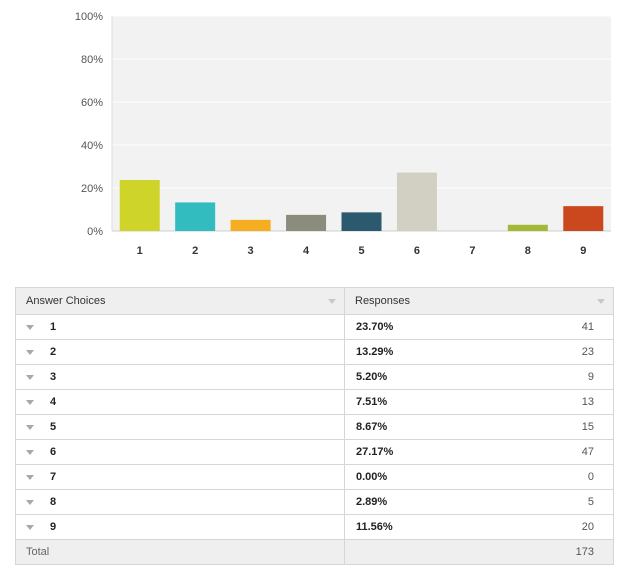 Image resolution: width=628 pixels, height=576 pixels. What do you see at coordinates (140, 251) in the screenshot?
I see `x-tick-label: 1` at bounding box center [140, 251].